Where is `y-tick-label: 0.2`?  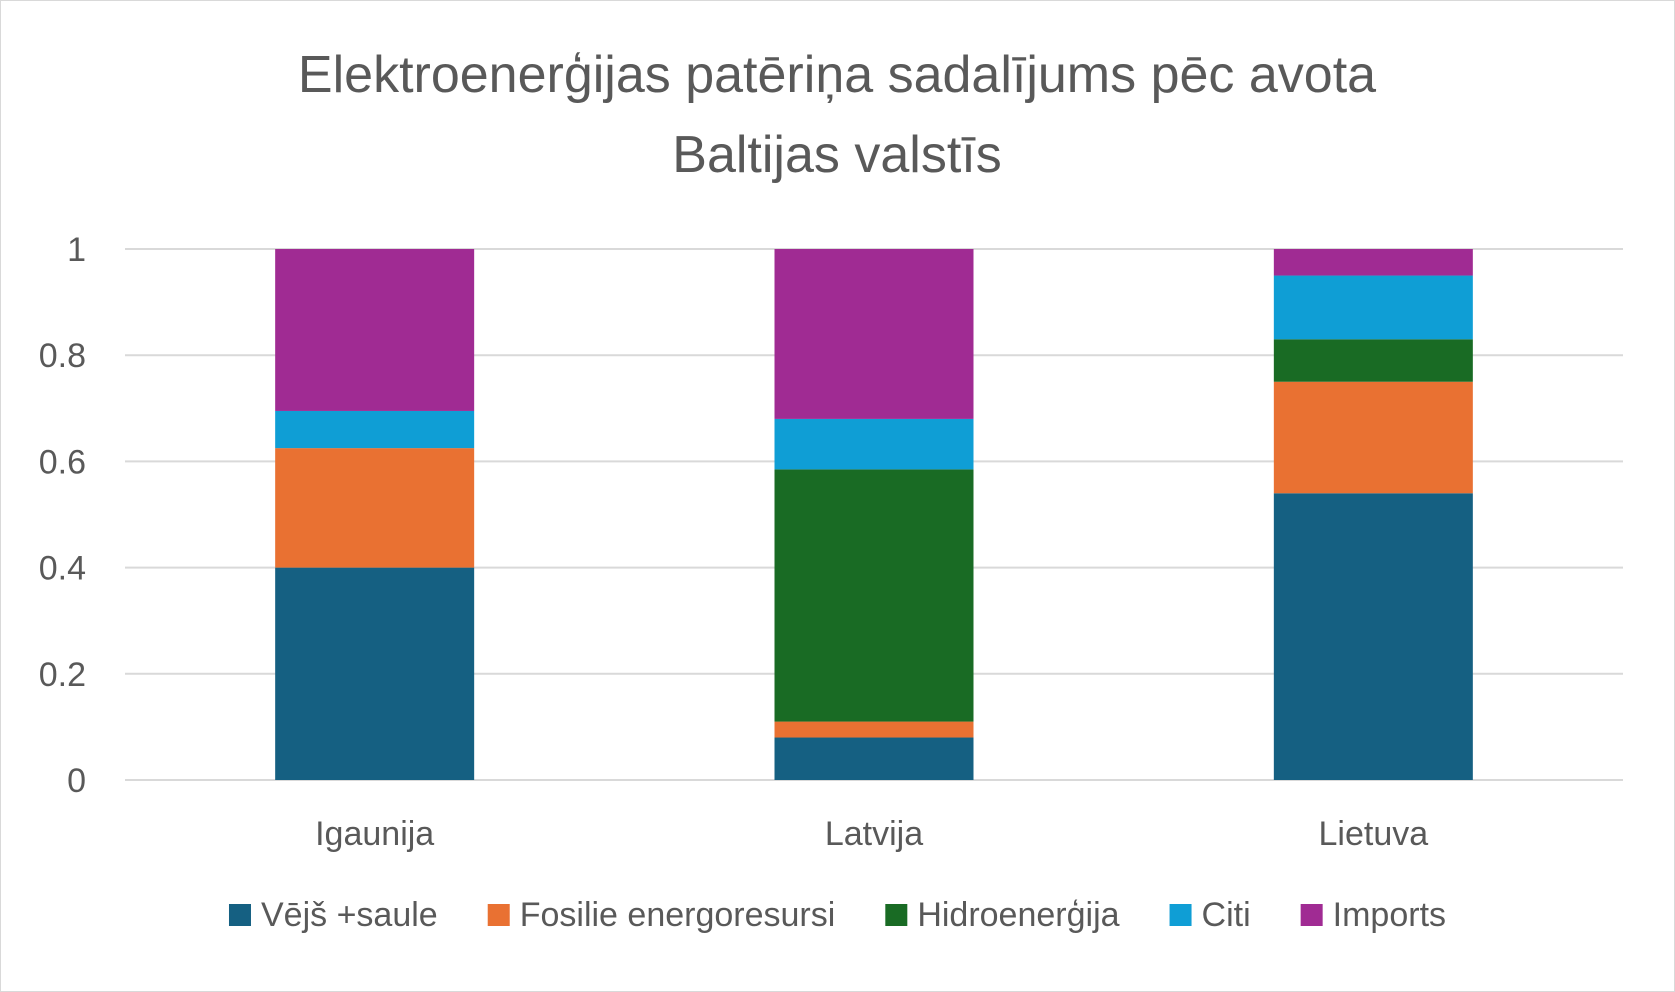 y-tick-label: 0.2 is located at coordinates (62, 675).